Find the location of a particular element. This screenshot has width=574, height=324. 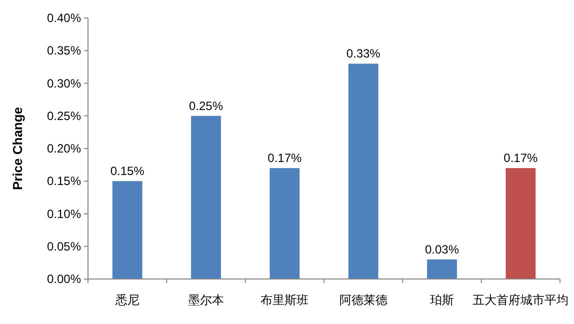

y-axis-title: Price Change is located at coordinates (17, 148).